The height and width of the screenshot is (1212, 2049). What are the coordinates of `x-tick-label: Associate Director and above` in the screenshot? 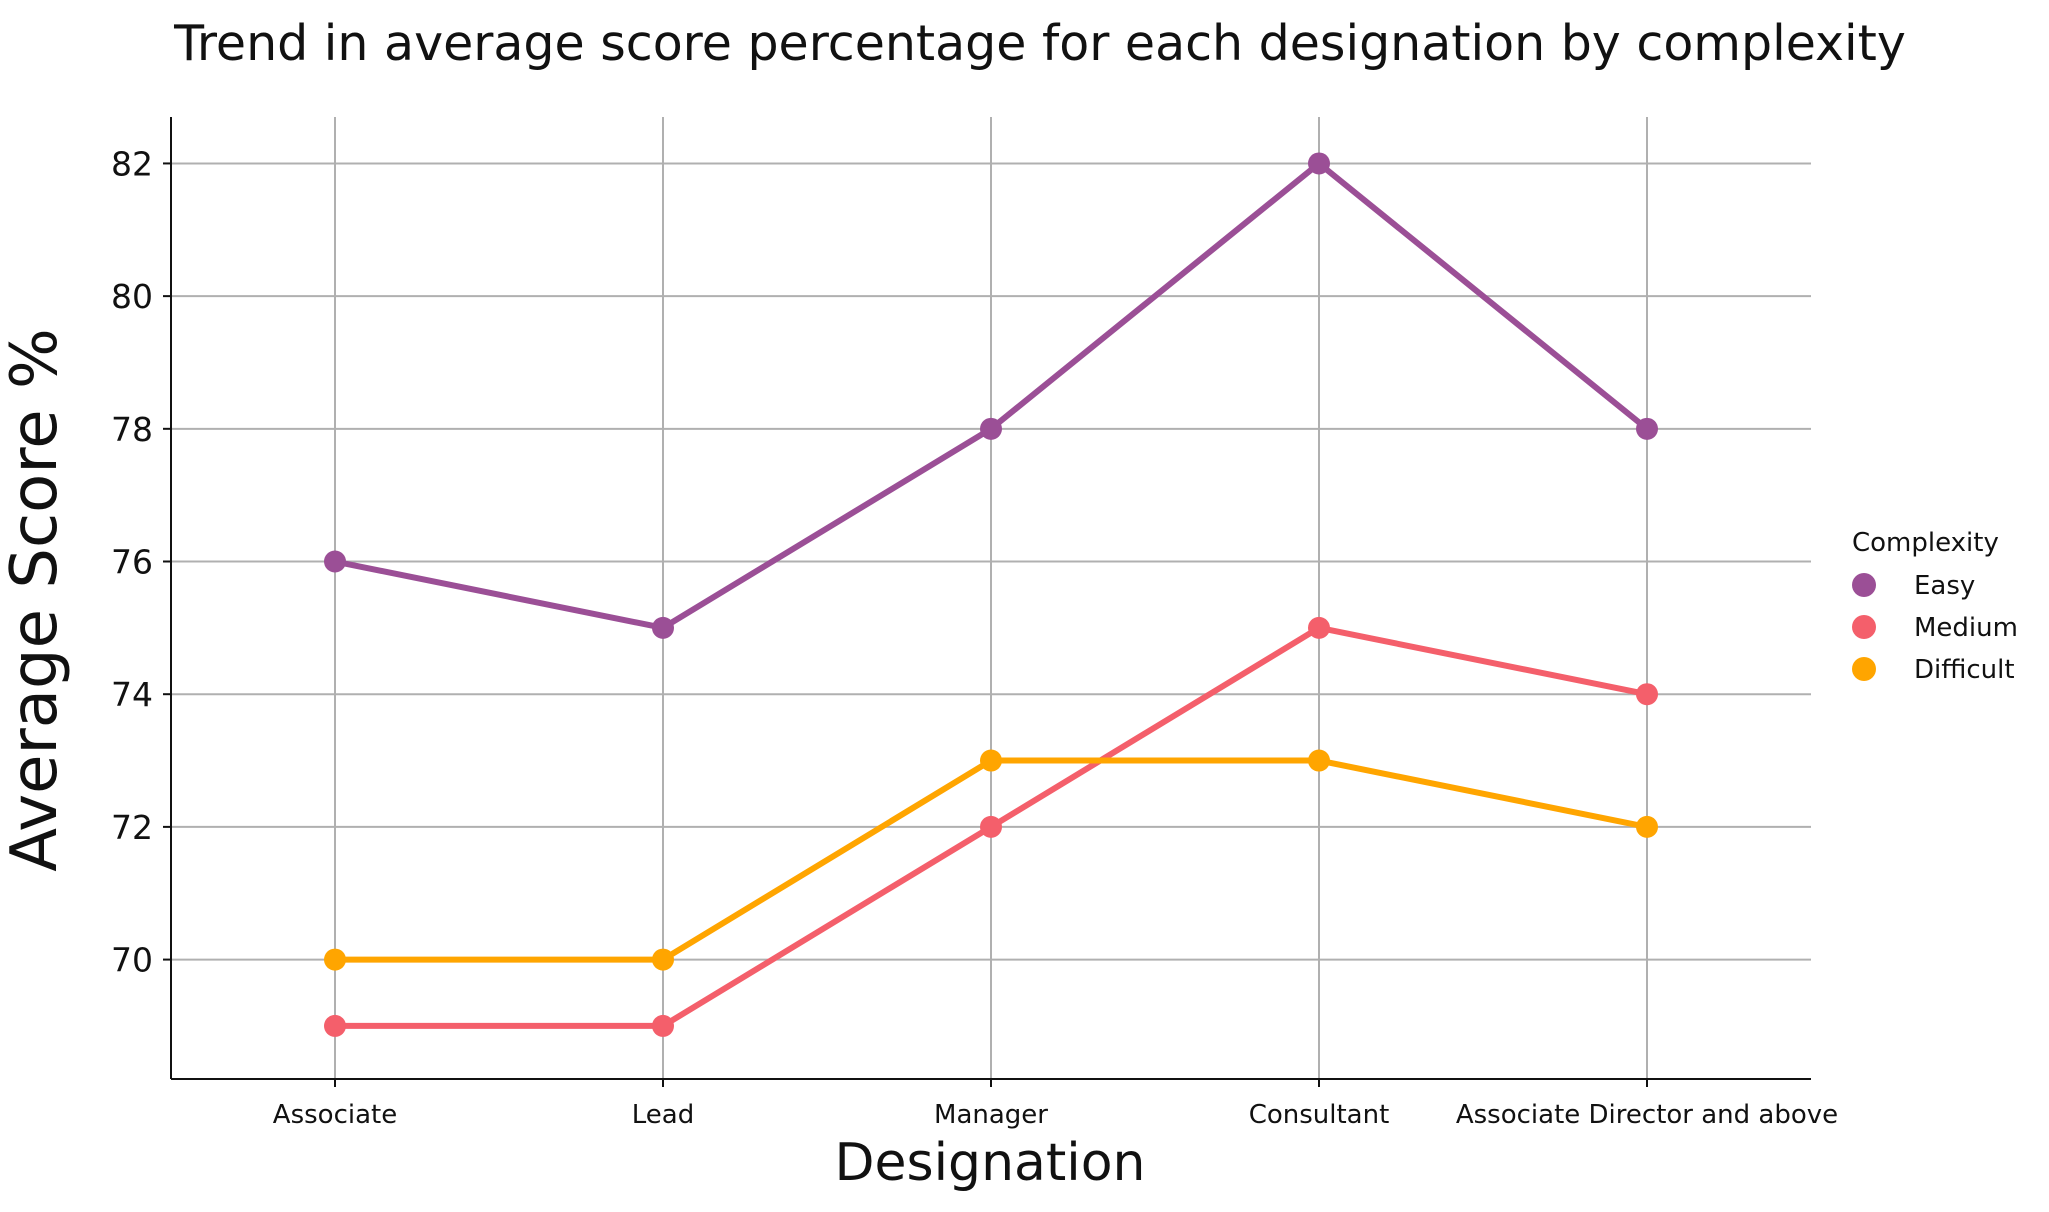 It's located at (1647, 1115).